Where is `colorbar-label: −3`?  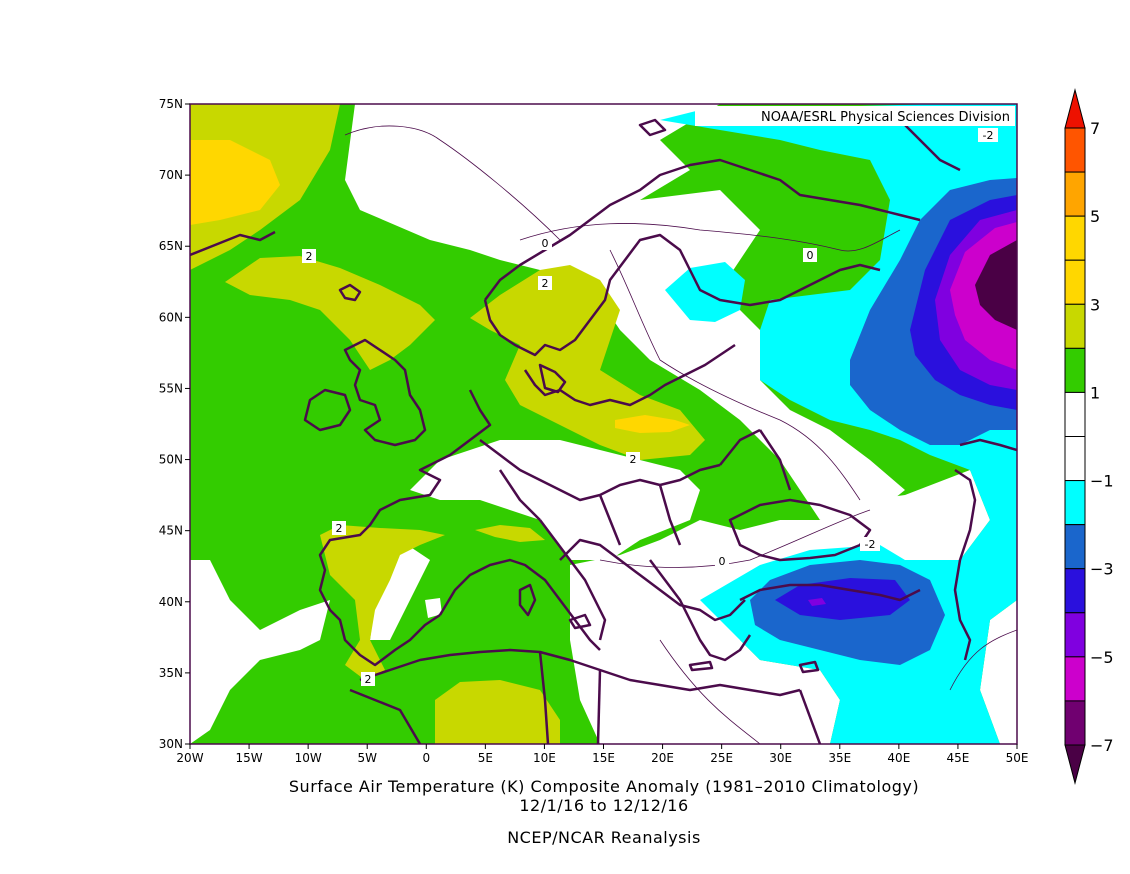
colorbar-label: −3 is located at coordinates (1102, 569).